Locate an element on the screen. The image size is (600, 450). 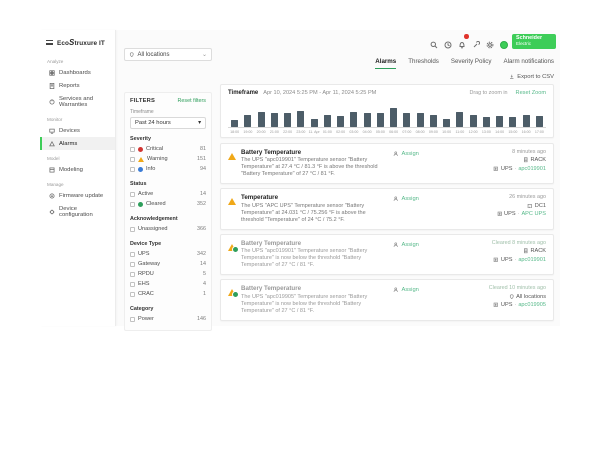
device-link: apc019905 is located at coordinates (532, 305).